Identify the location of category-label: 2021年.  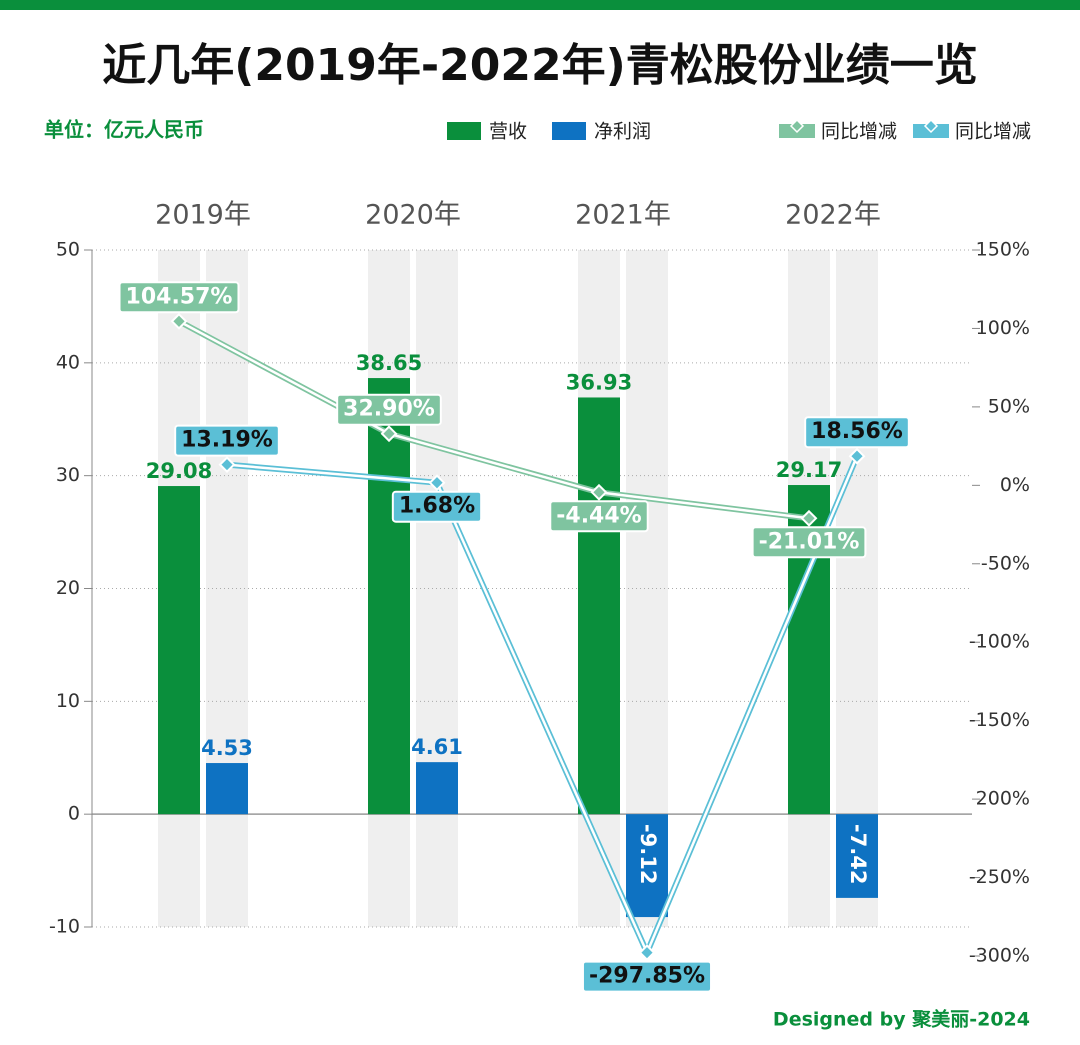
(623, 215).